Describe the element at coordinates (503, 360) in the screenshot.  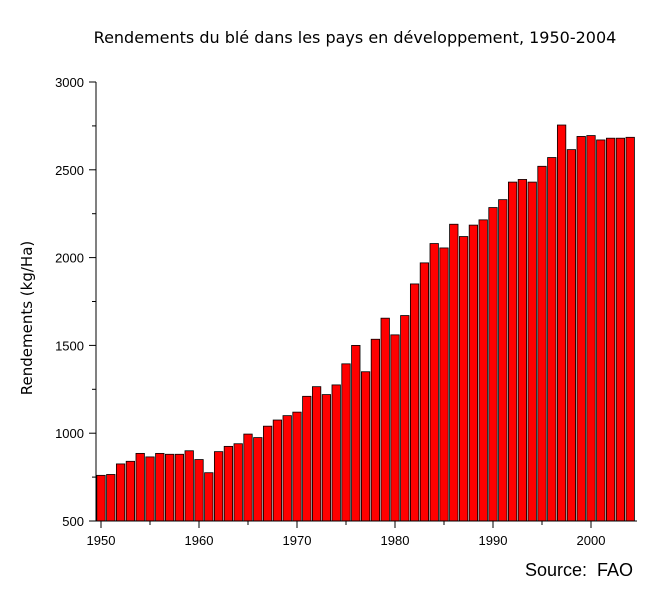
I see `bar-1991` at that location.